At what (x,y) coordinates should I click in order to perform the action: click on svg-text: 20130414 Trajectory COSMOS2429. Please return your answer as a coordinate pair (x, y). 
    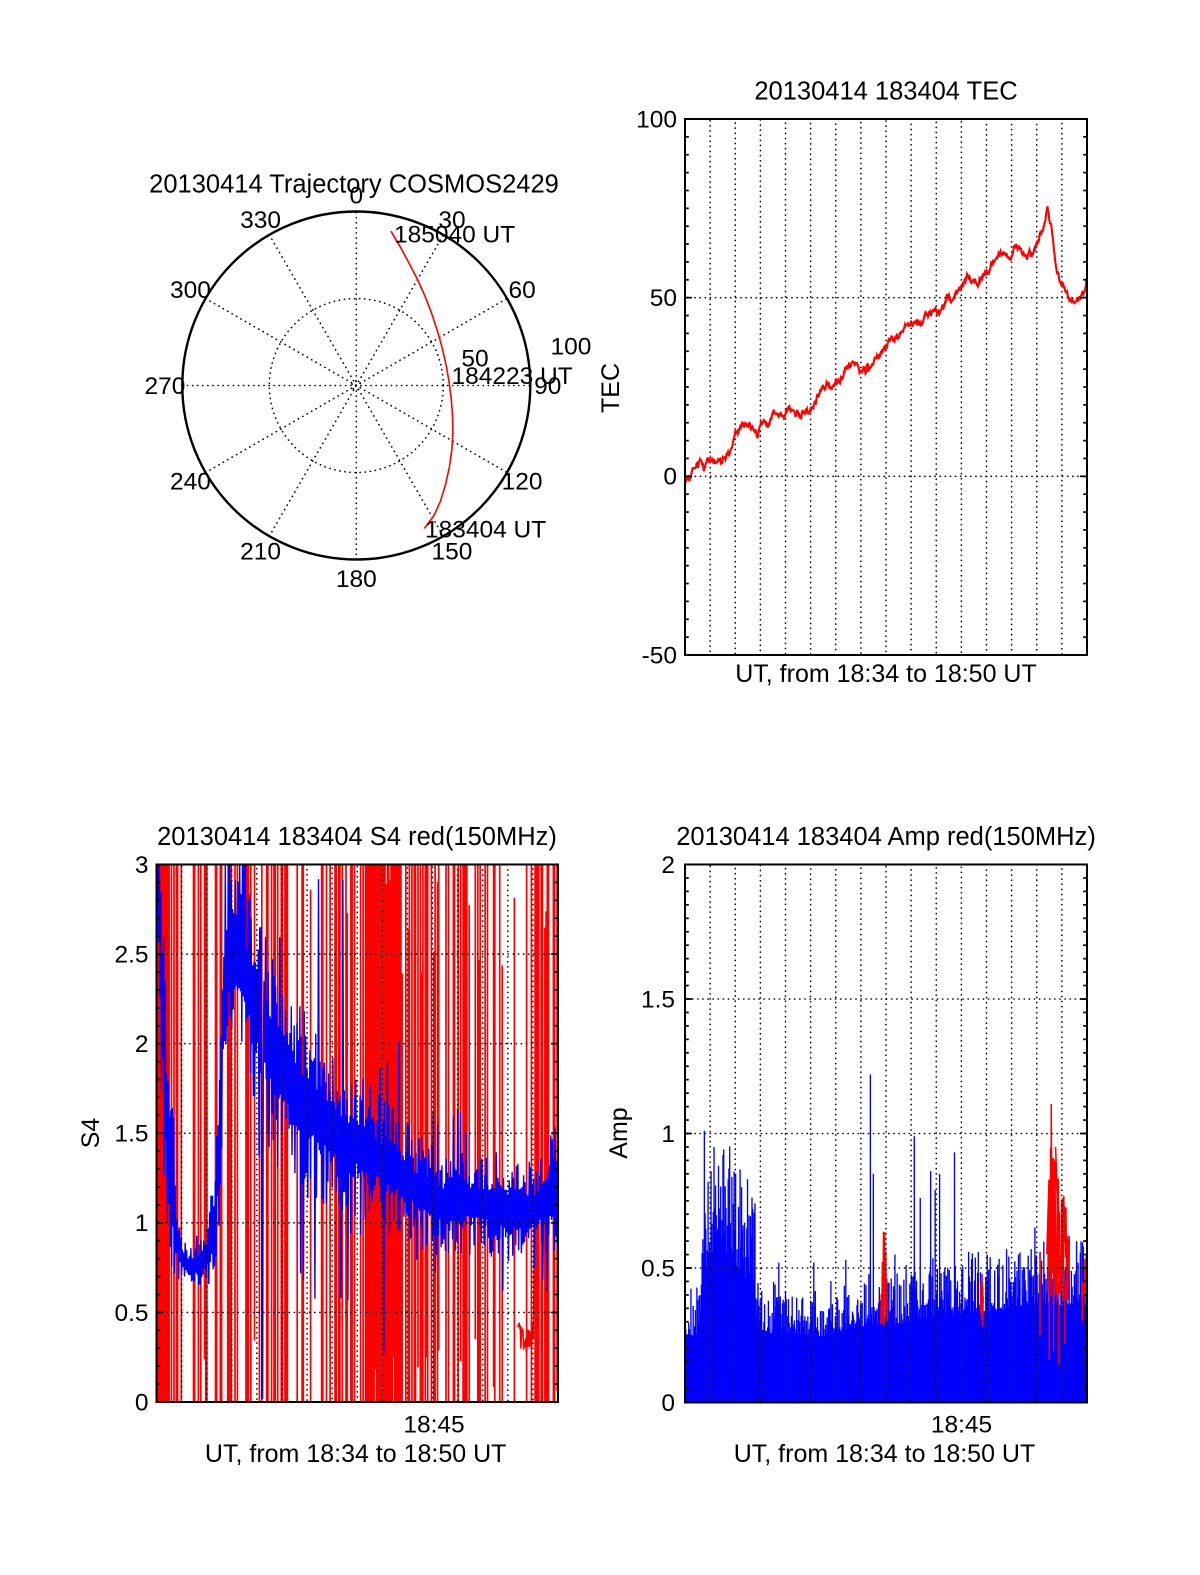
    Looking at the image, I should click on (354, 184).